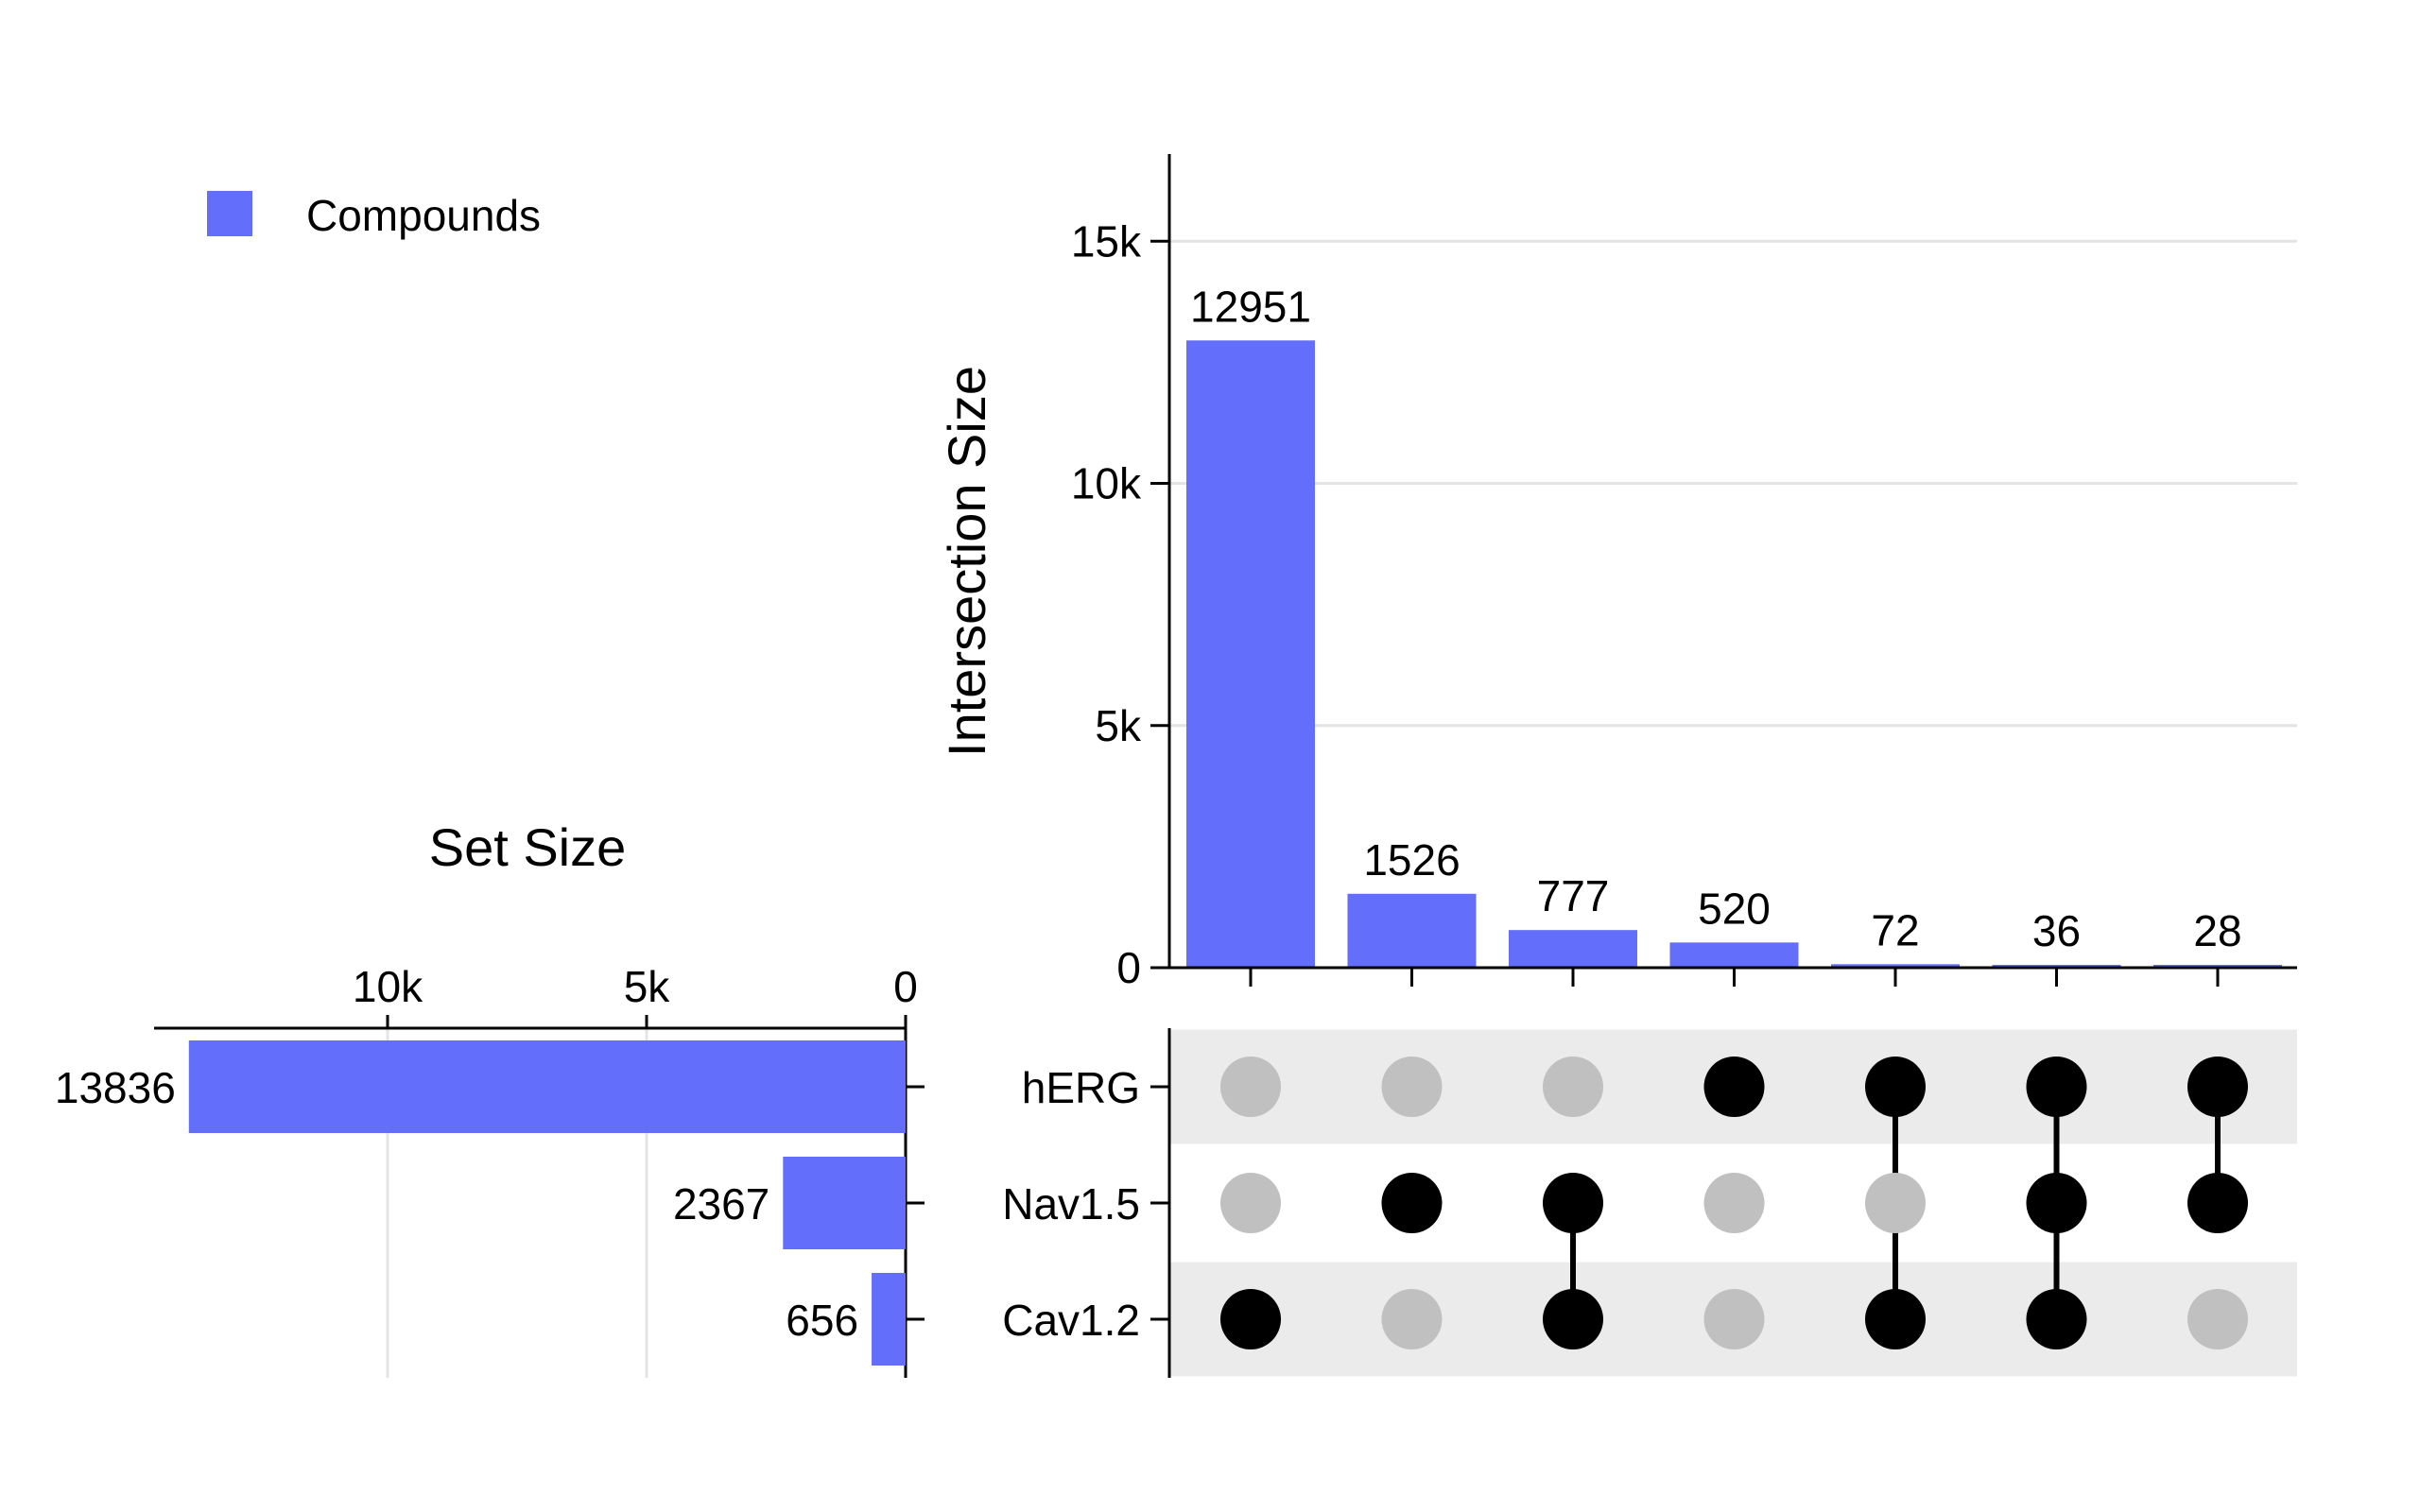  I want to click on legend-swatch, so click(229, 213).